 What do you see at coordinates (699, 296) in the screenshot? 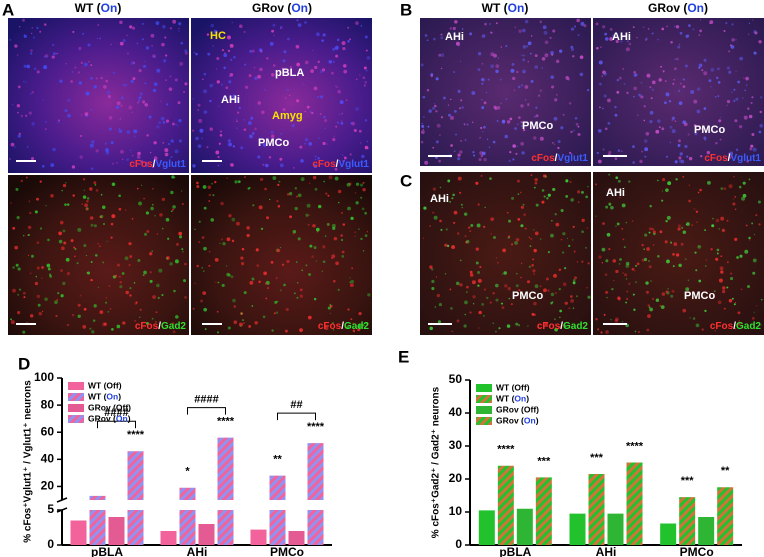
I see `region-label: PMCo` at bounding box center [699, 296].